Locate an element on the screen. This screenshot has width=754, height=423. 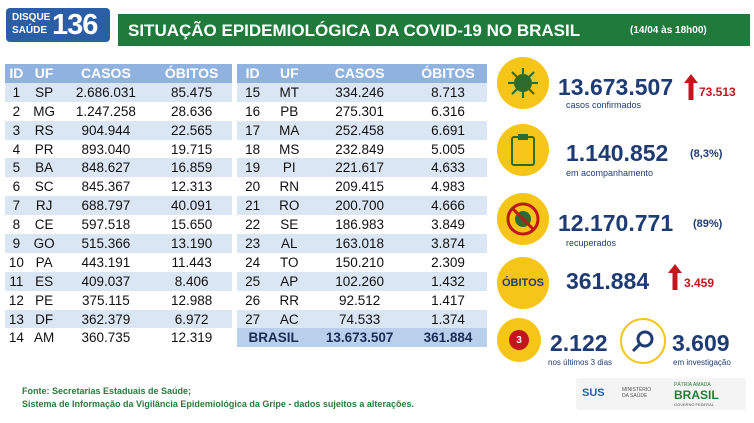
cell: MT is located at coordinates (289, 92).